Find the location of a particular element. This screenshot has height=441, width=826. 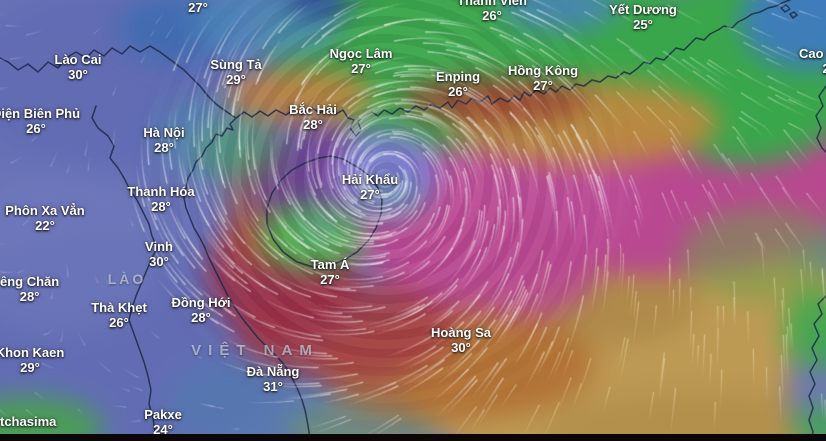

city-name: Bắc Hải is located at coordinates (313, 109).